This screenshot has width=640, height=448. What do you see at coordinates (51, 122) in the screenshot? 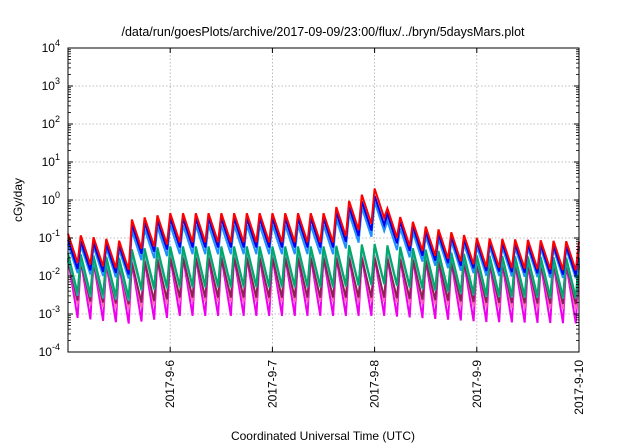
I see `y-tick-label: 10²` at bounding box center [51, 122].